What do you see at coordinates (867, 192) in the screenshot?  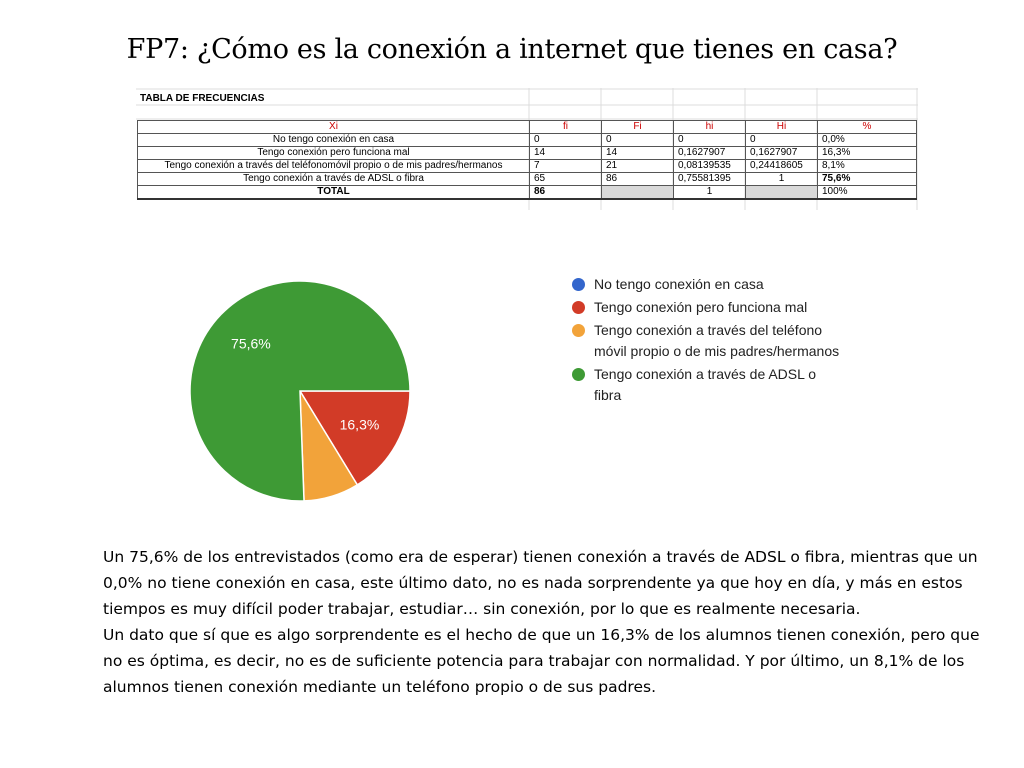 I see `total-percent: 100%` at bounding box center [867, 192].